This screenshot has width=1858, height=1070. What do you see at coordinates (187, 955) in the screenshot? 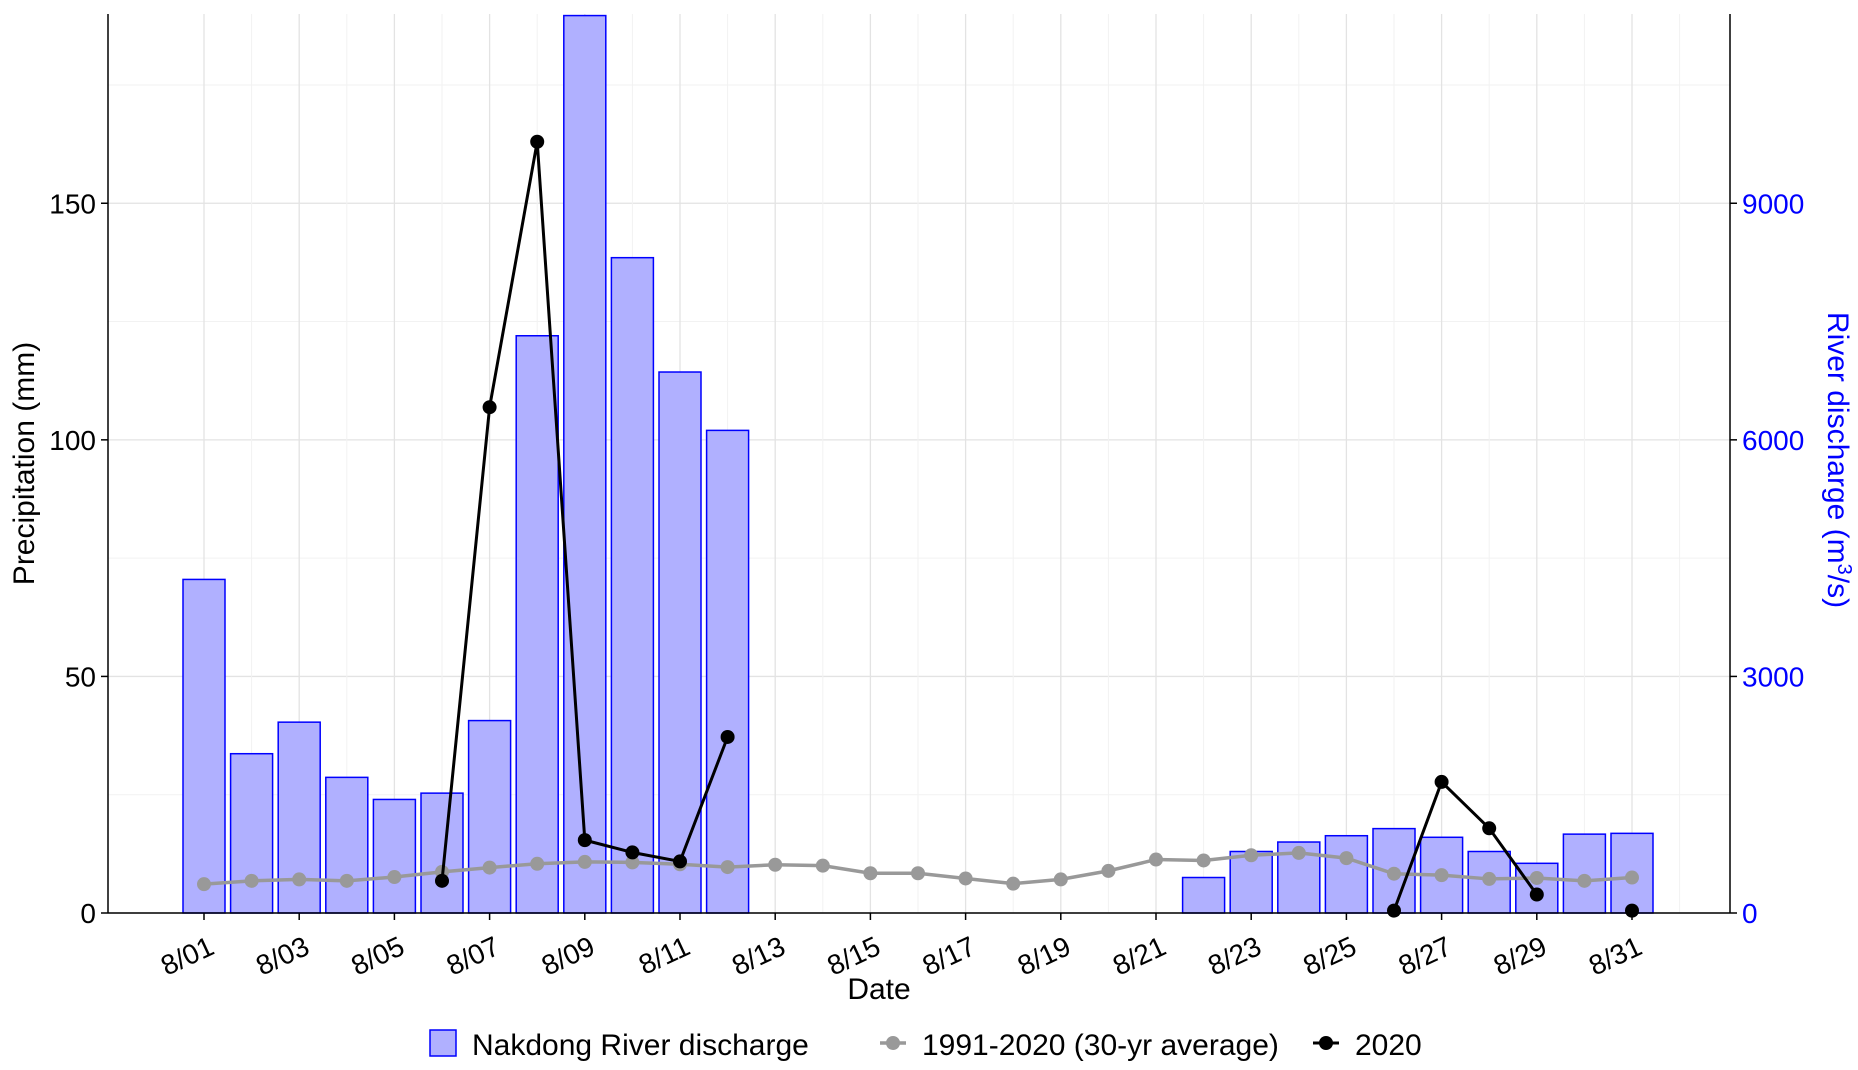
I see `x-tick-label: 8/01` at bounding box center [187, 955].